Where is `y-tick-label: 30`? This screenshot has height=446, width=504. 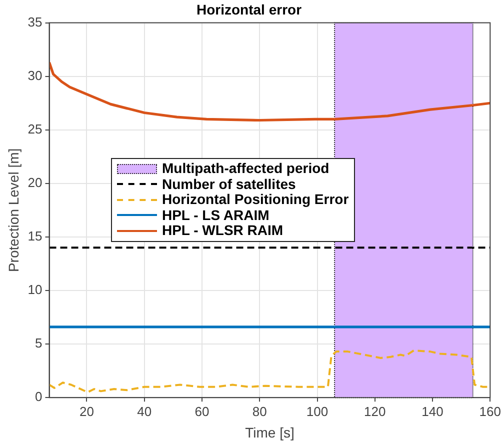
y-tick-label: 30 is located at coordinates (35, 75).